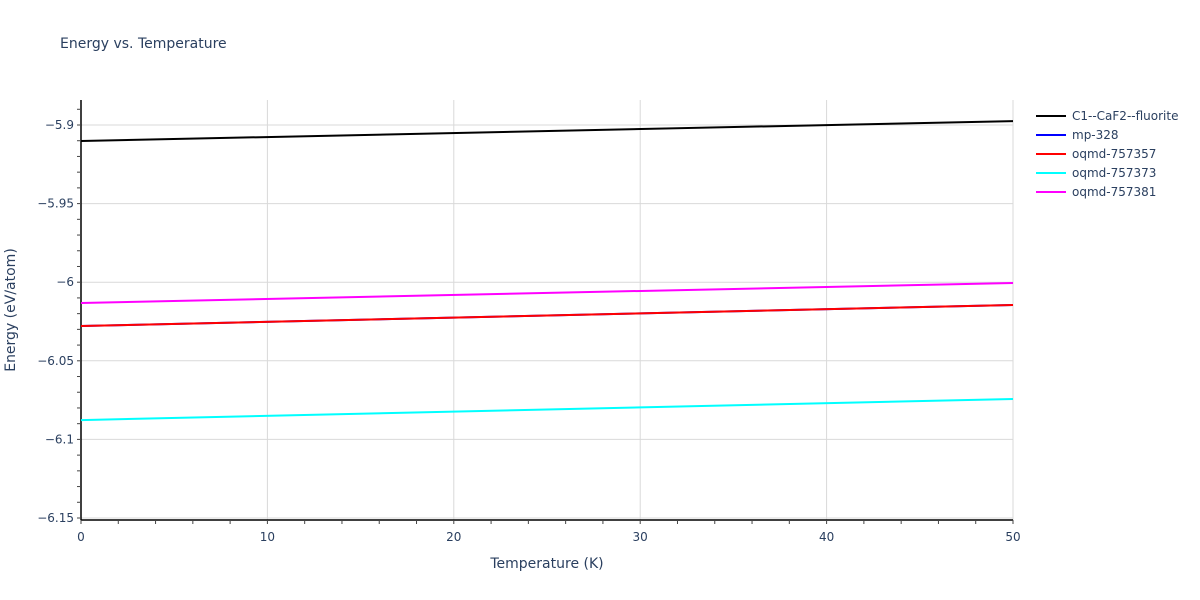  I want to click on legend-label: oqmd-757381, so click(1114, 191).